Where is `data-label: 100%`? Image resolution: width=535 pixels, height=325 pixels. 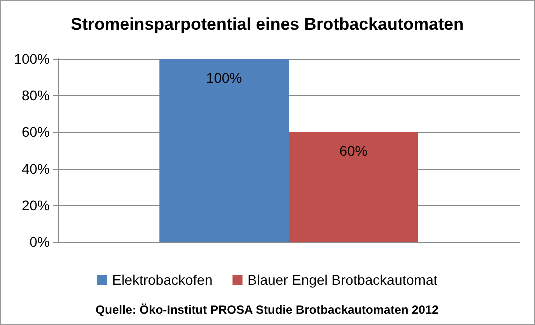 data-label: 100% is located at coordinates (224, 78).